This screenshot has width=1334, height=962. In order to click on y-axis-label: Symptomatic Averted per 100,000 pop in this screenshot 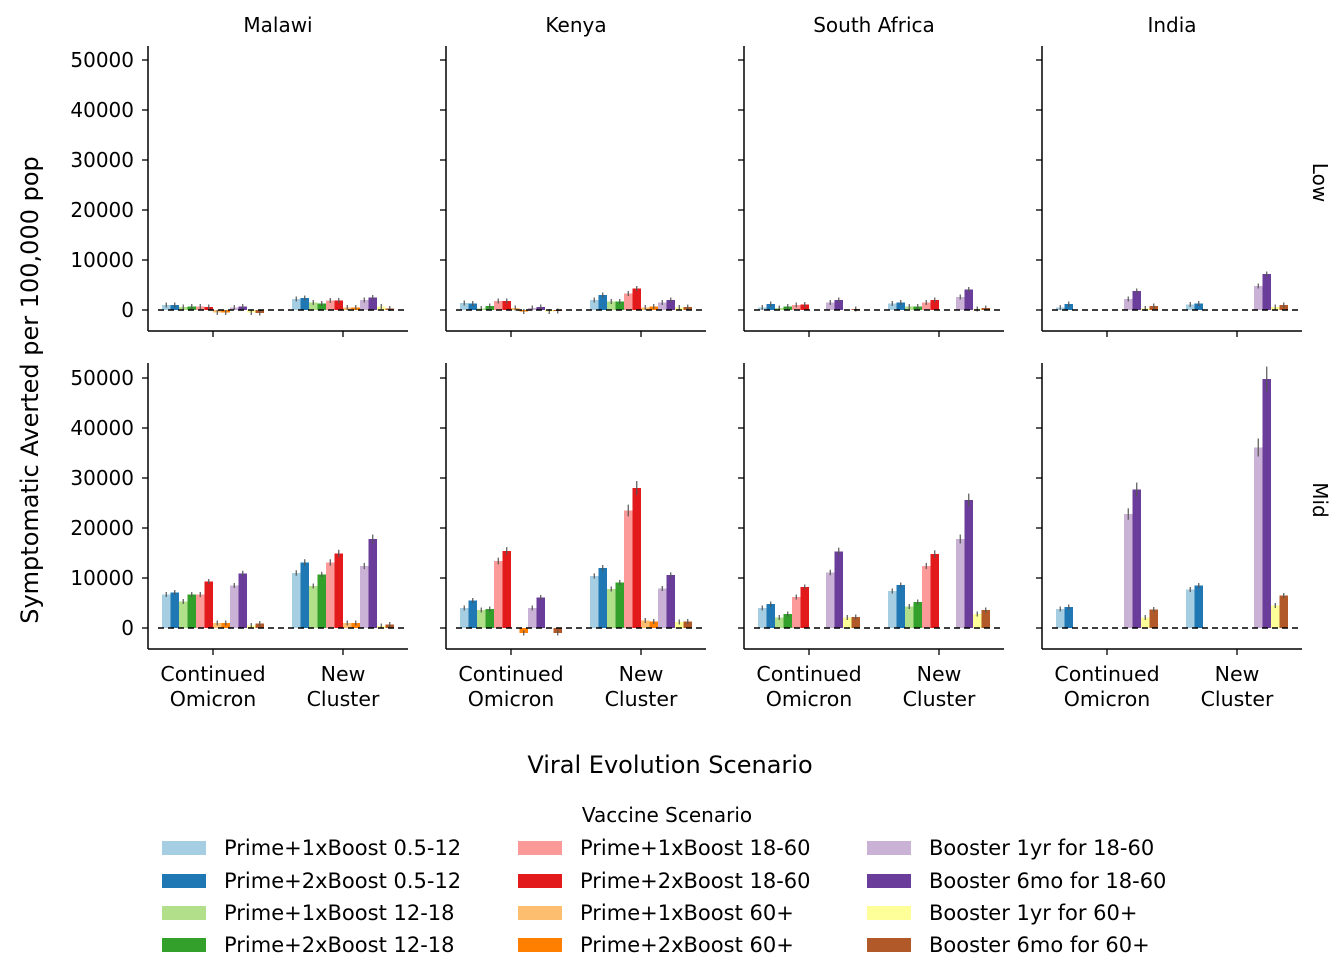, I will do `click(30, 390)`.